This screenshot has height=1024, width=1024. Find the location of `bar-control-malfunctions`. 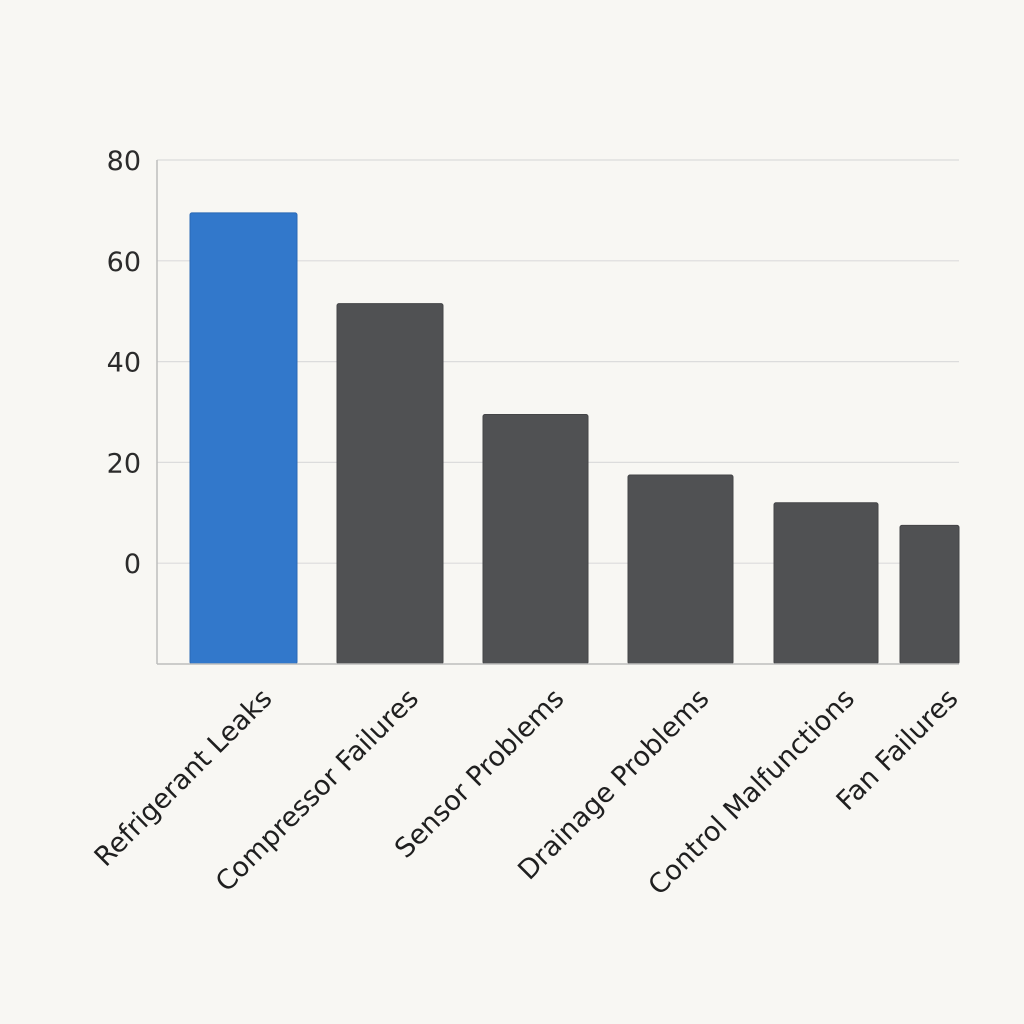

bar-control-malfunctions is located at coordinates (826, 583).